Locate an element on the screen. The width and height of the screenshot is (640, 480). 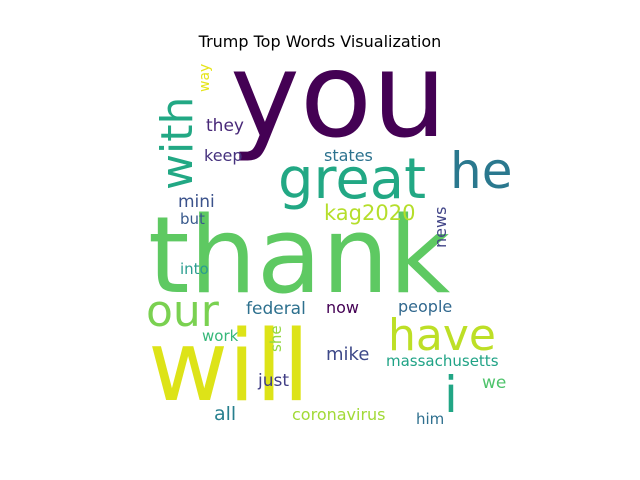
word-all: all is located at coordinates (225, 414).